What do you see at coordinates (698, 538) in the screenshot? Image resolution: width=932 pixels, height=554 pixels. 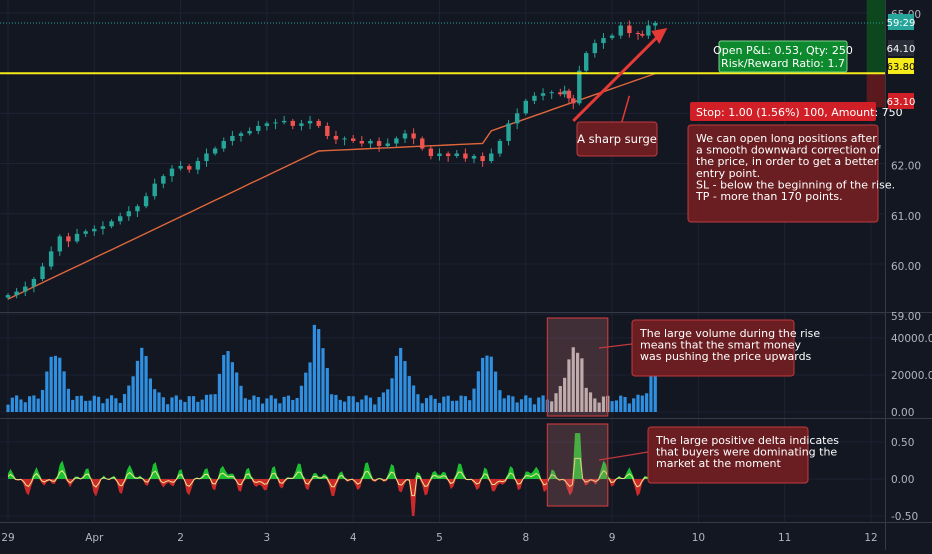 I see `x-tick-label: 10` at bounding box center [698, 538].